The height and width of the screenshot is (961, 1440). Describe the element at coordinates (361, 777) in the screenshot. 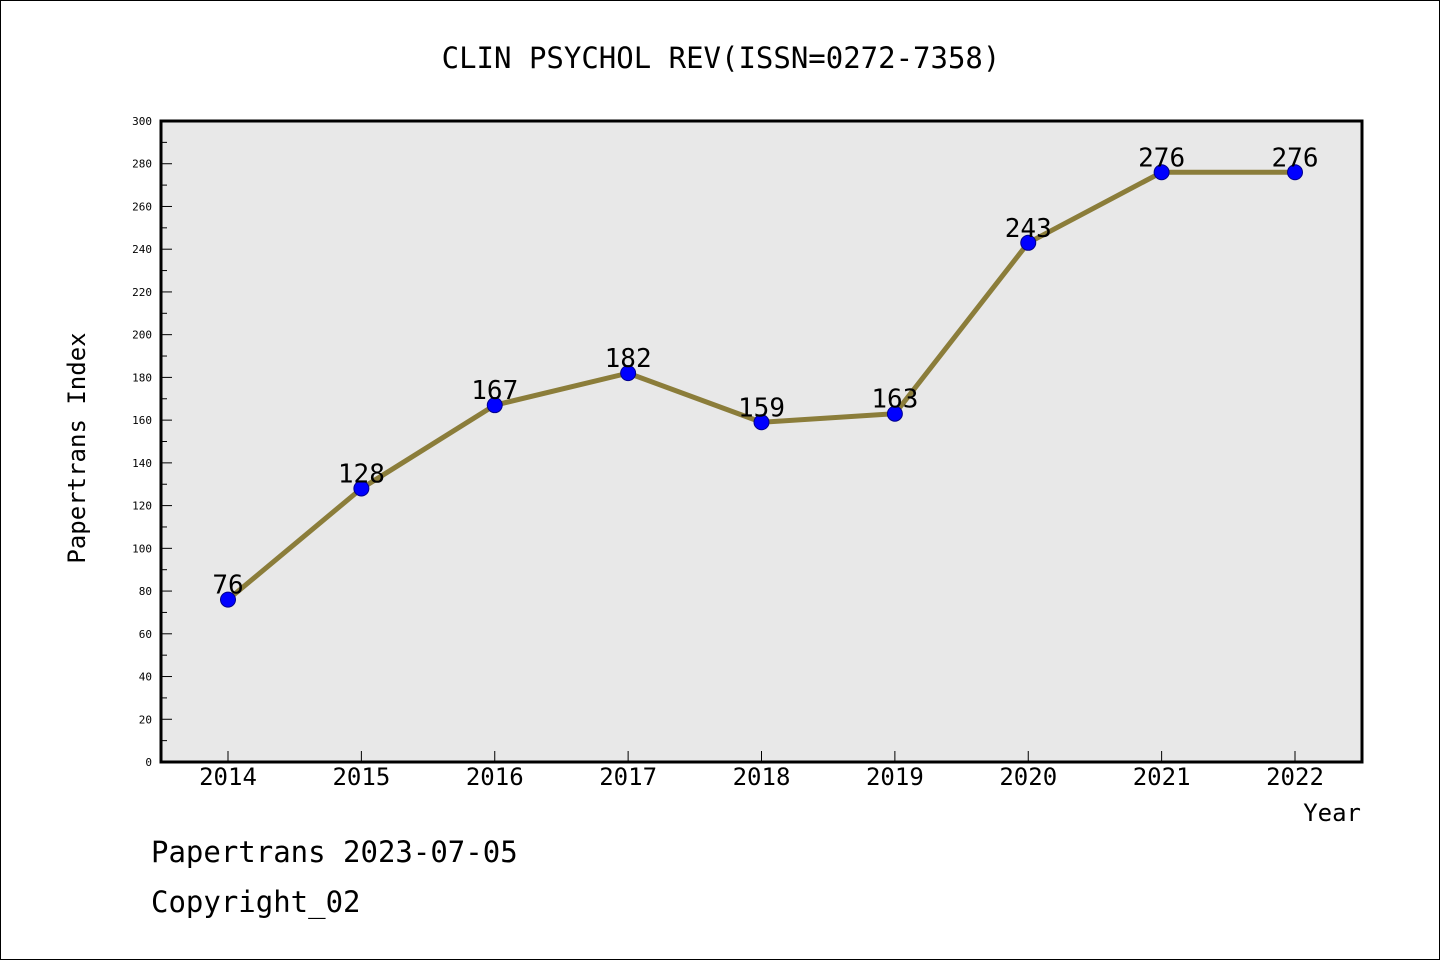

I see `x-tick-label: 2015` at that location.